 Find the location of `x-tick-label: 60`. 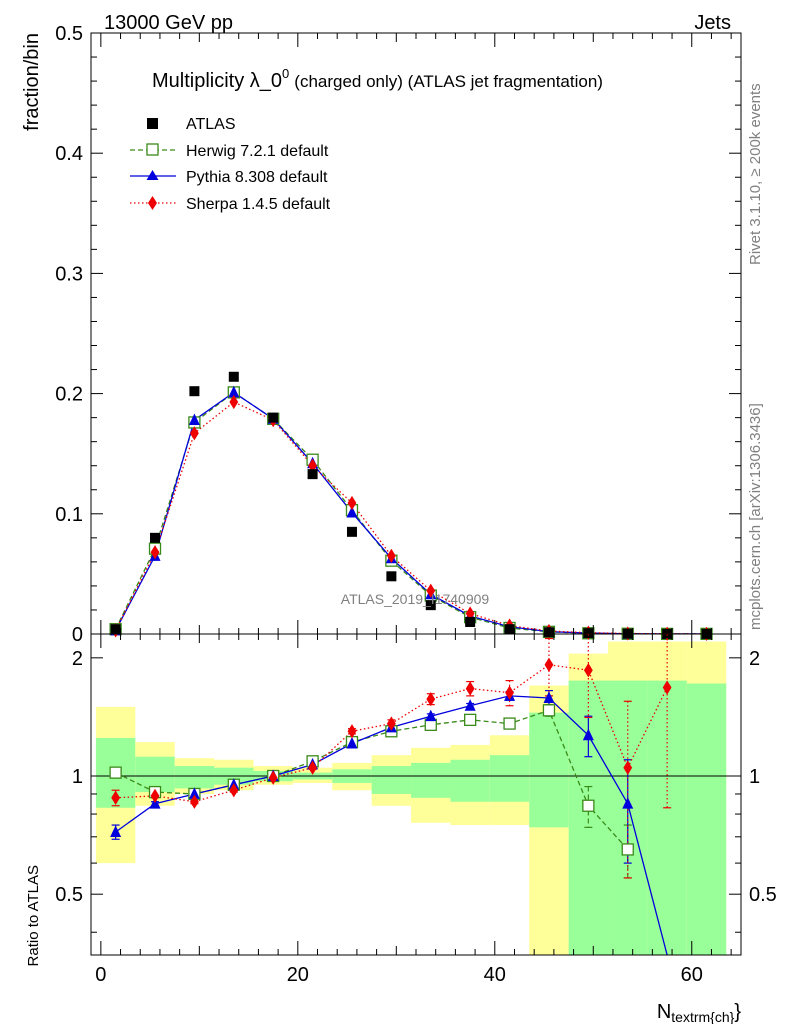

x-tick-label: 60 is located at coordinates (692, 975).